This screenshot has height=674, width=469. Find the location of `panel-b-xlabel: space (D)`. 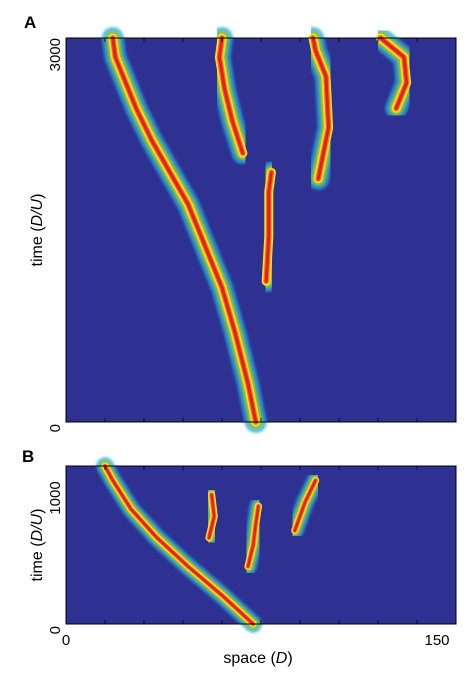

panel-b-xlabel: space (D) is located at coordinates (257, 658).